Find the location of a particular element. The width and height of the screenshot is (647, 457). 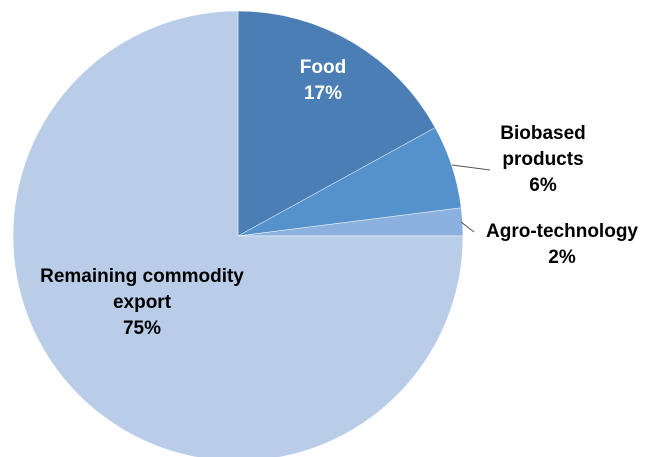

label-percent-biobased-products: 6% is located at coordinates (543, 185).